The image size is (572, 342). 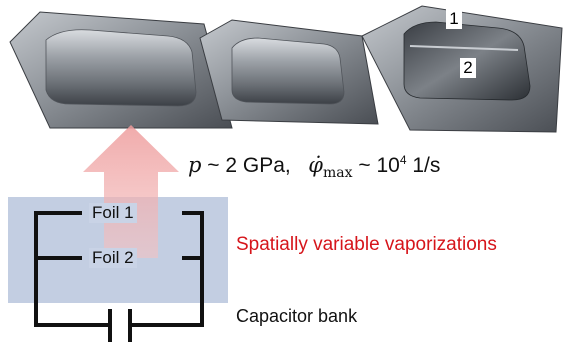 What do you see at coordinates (403, 160) in the screenshot?
I see `strain-rate-exponent: 4` at bounding box center [403, 160].